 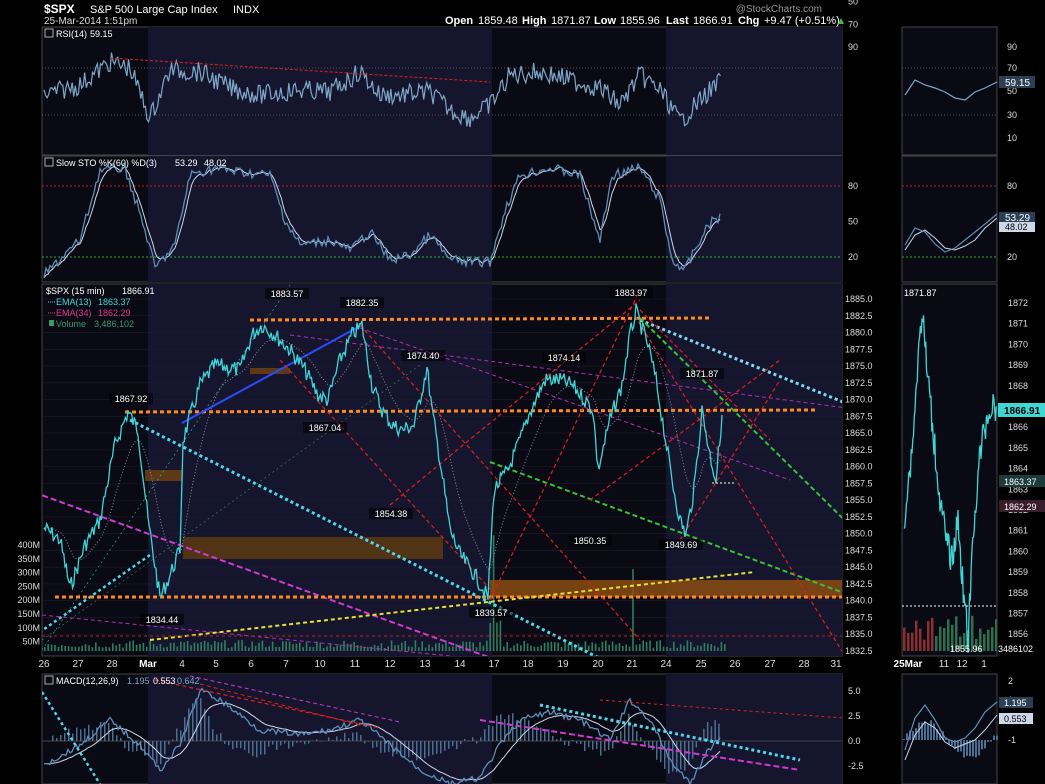 What do you see at coordinates (735, 664) in the screenshot?
I see `x-tick-label: 26` at bounding box center [735, 664].